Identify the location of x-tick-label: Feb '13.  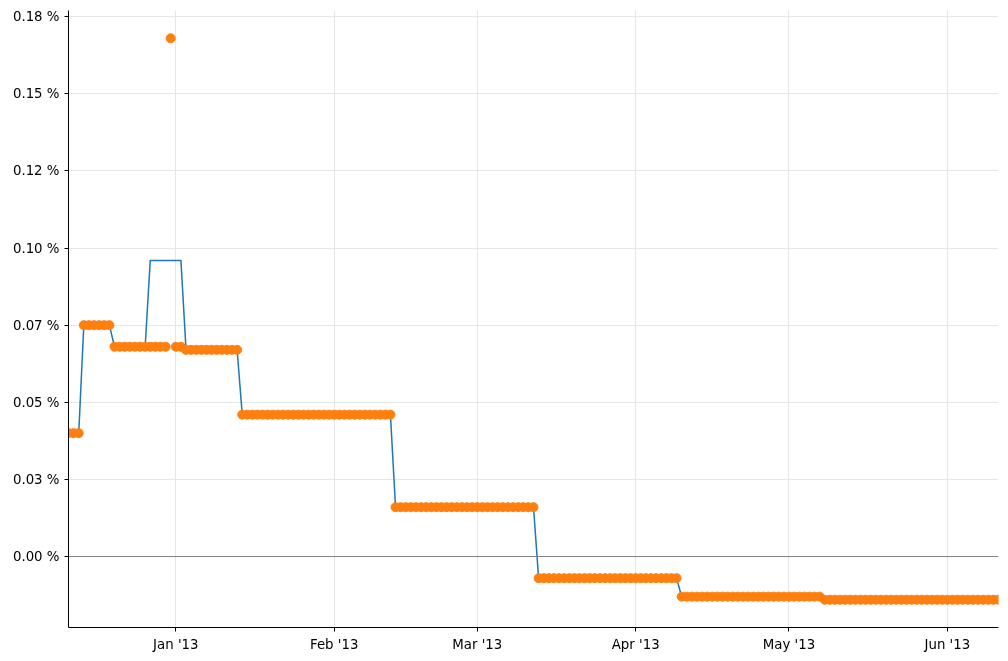
(334, 644).